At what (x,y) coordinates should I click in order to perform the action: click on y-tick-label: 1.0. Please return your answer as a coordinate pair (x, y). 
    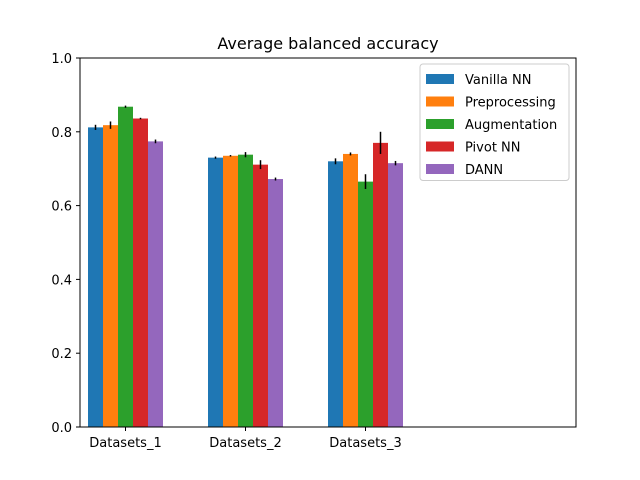
    Looking at the image, I should click on (61, 59).